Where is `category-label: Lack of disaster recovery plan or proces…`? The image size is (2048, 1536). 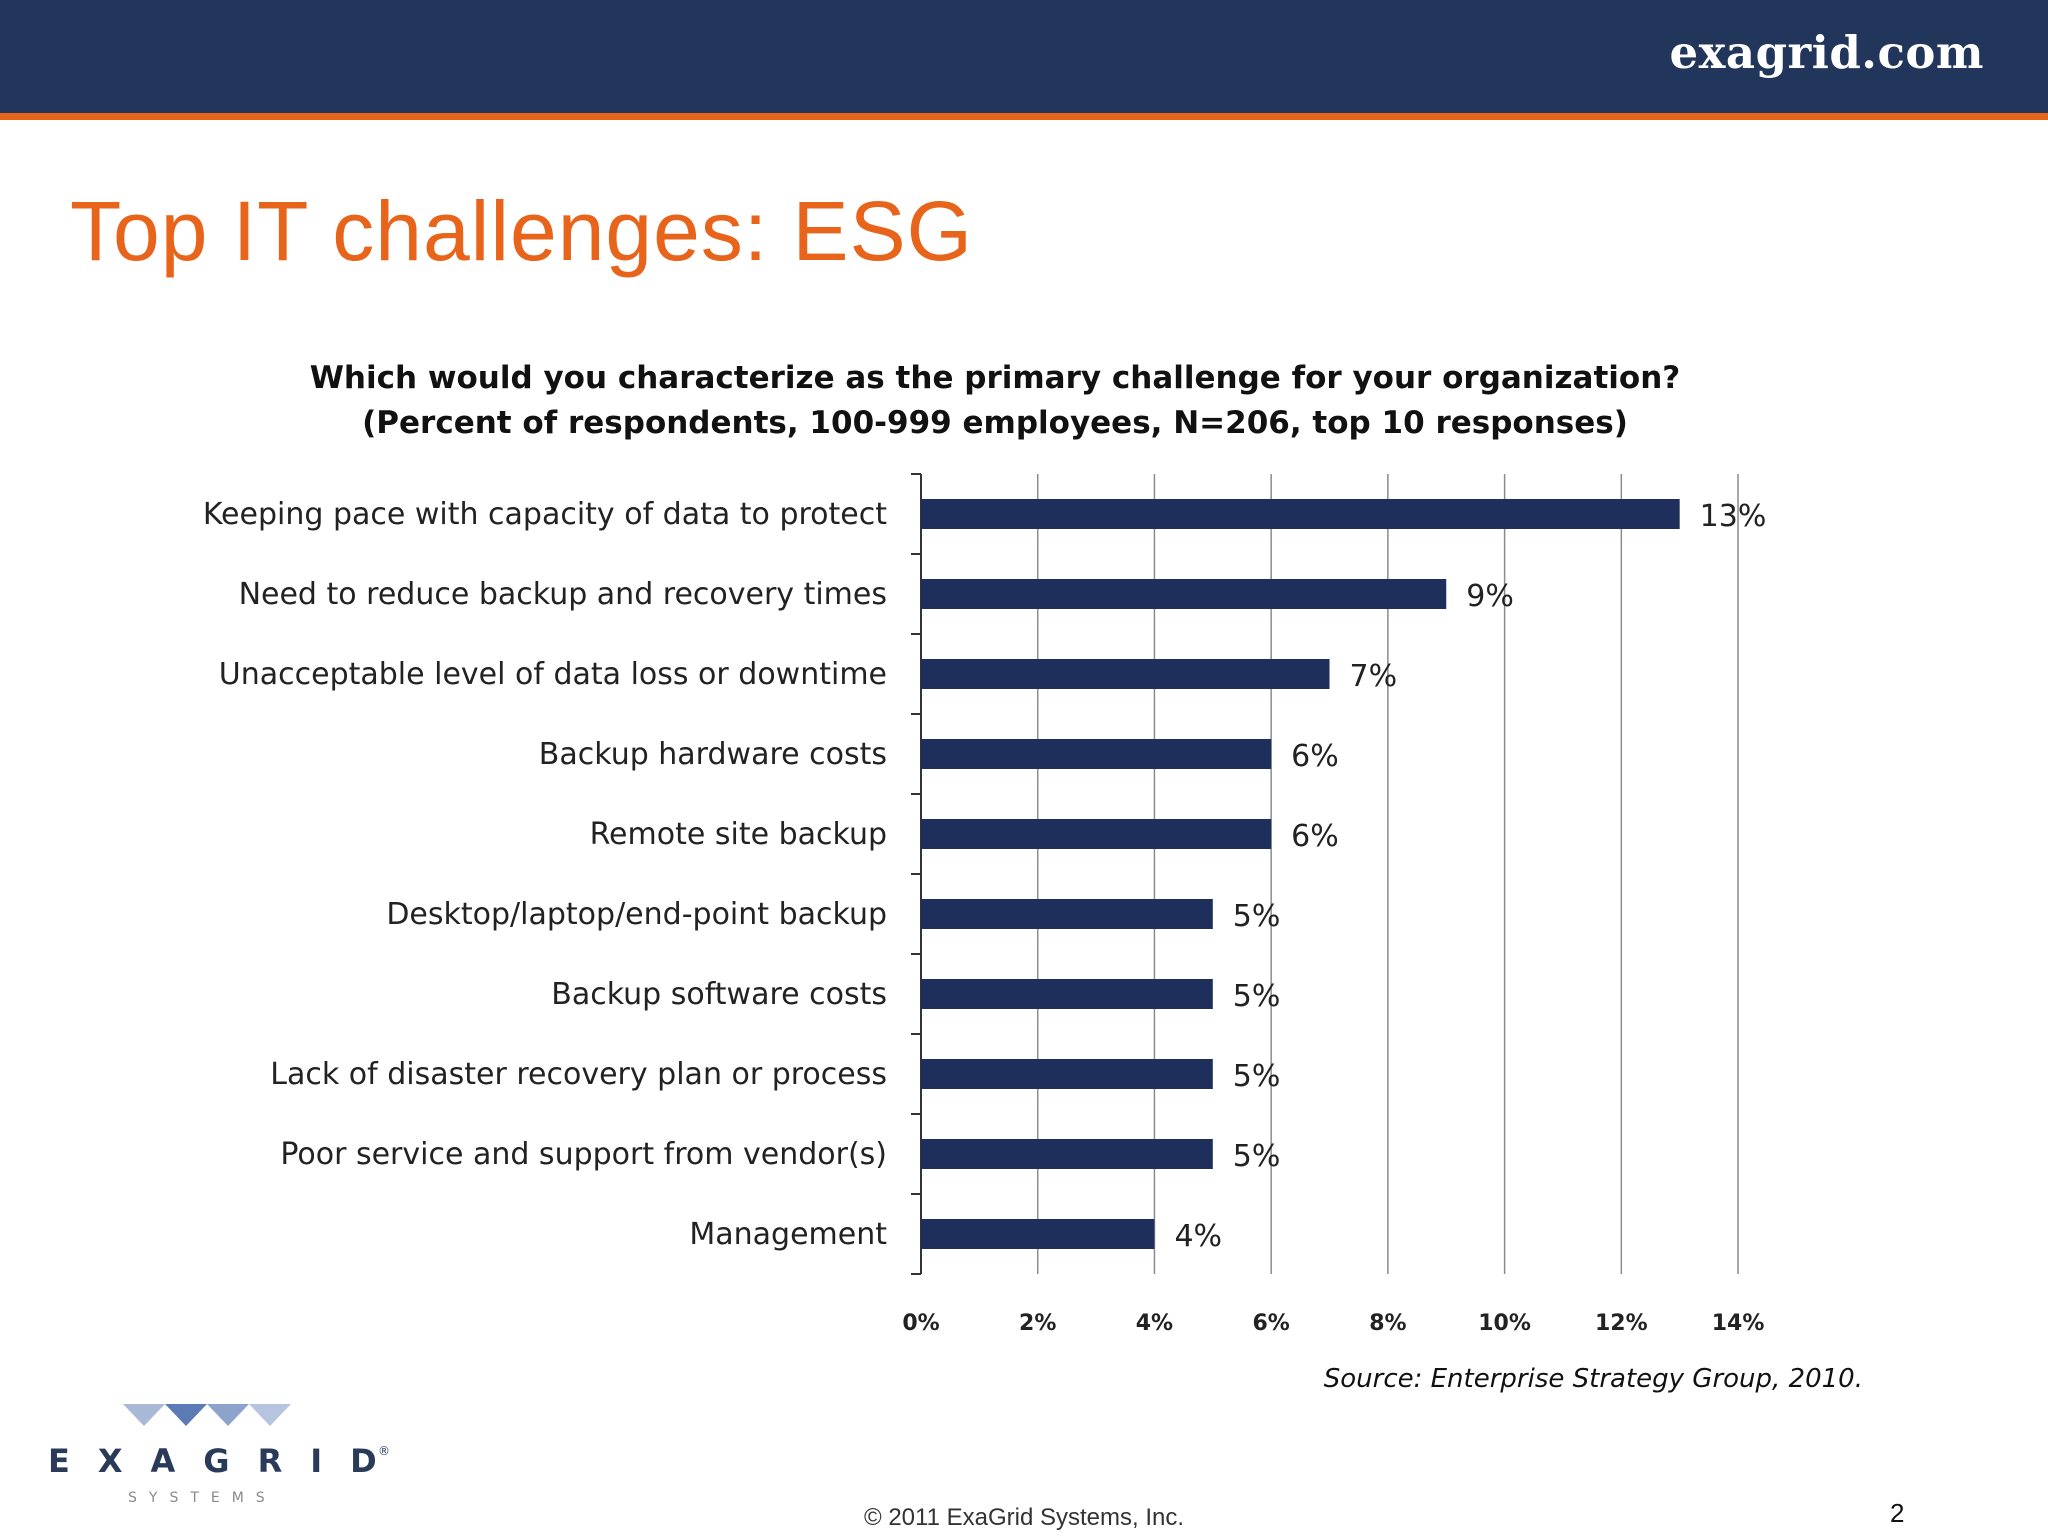
category-label: Lack of disaster recovery plan or proces… is located at coordinates (578, 1074).